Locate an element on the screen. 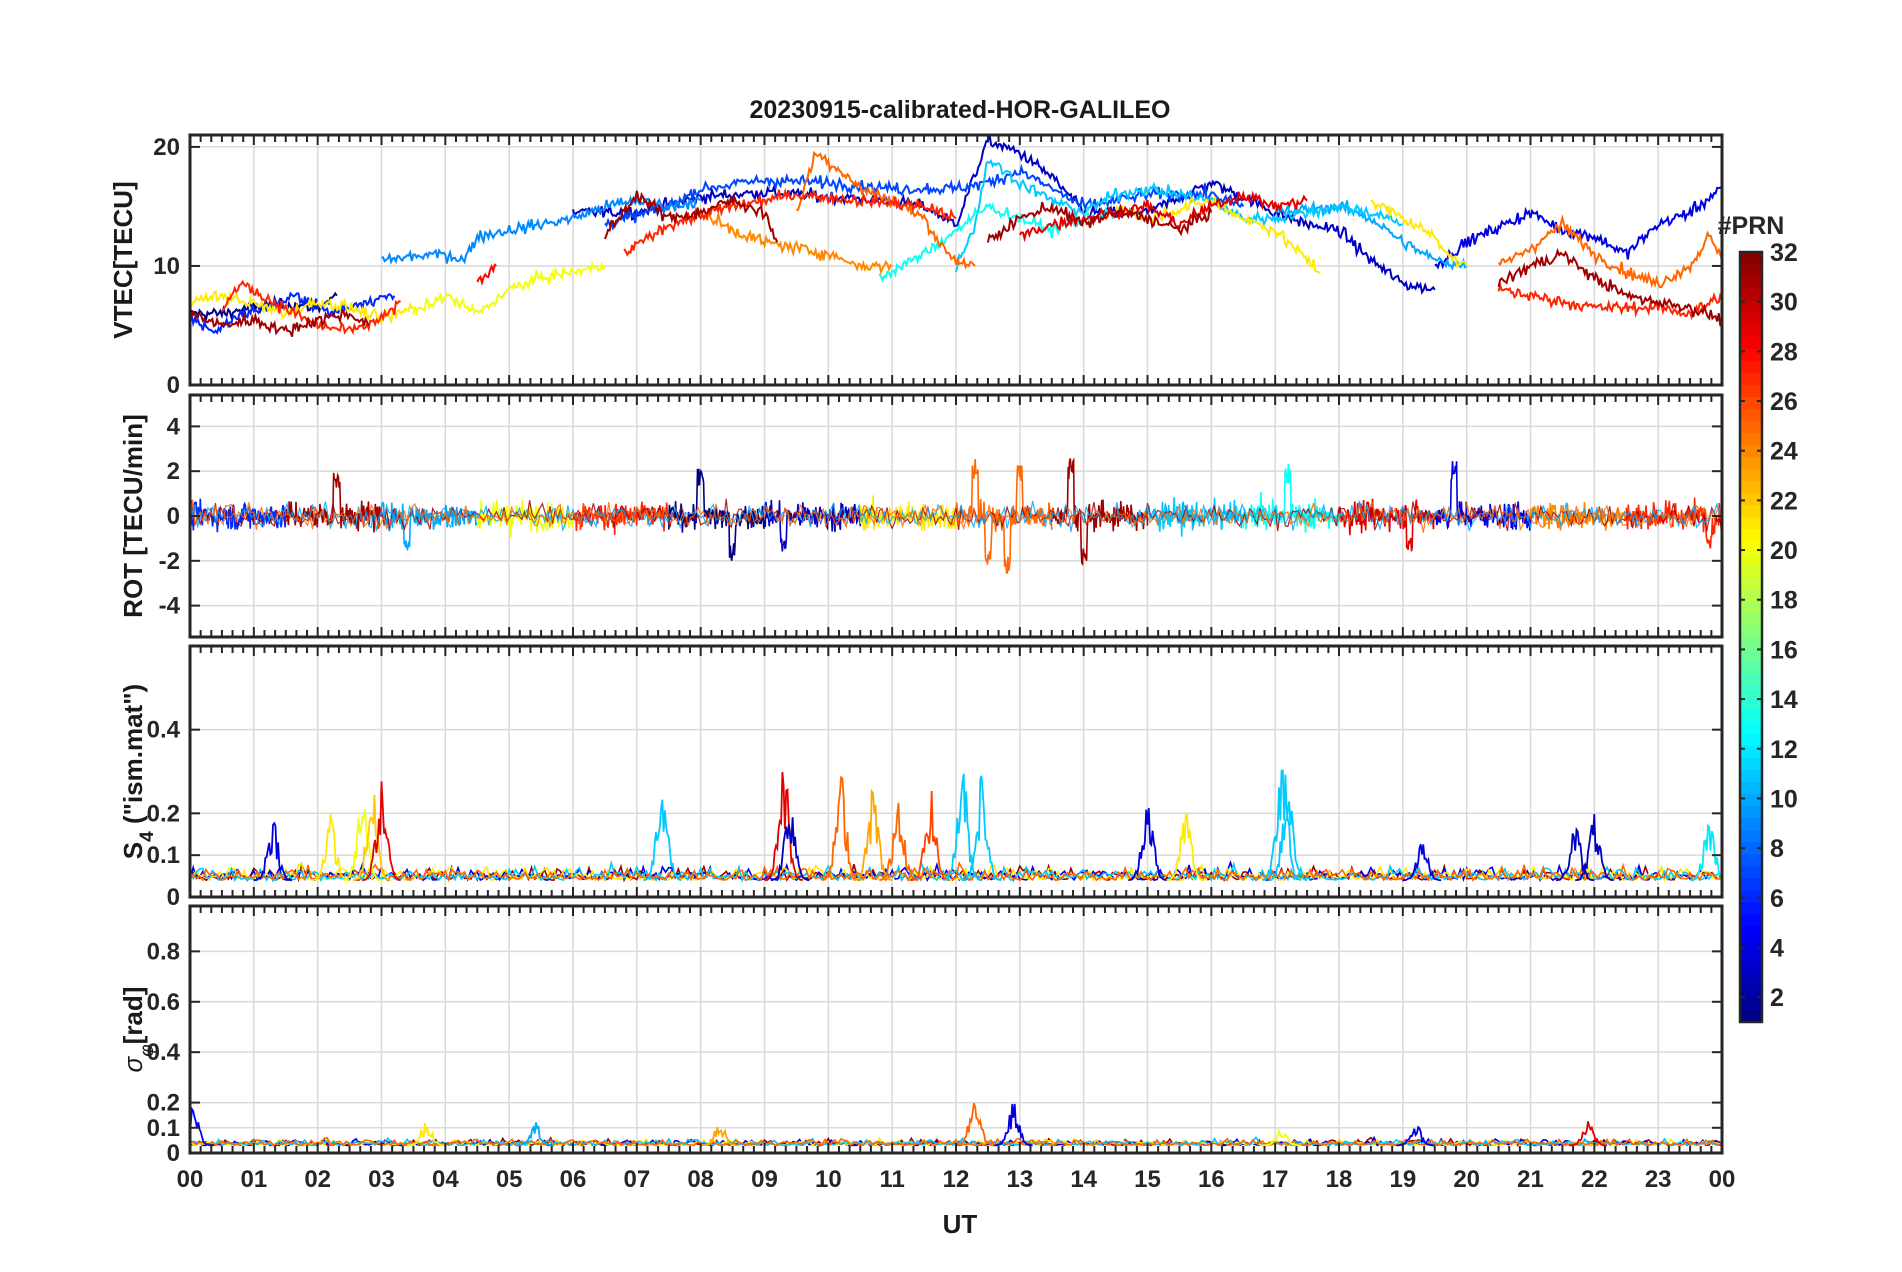 The width and height of the screenshot is (1902, 1272). y-tick-label: 2 is located at coordinates (173, 471).